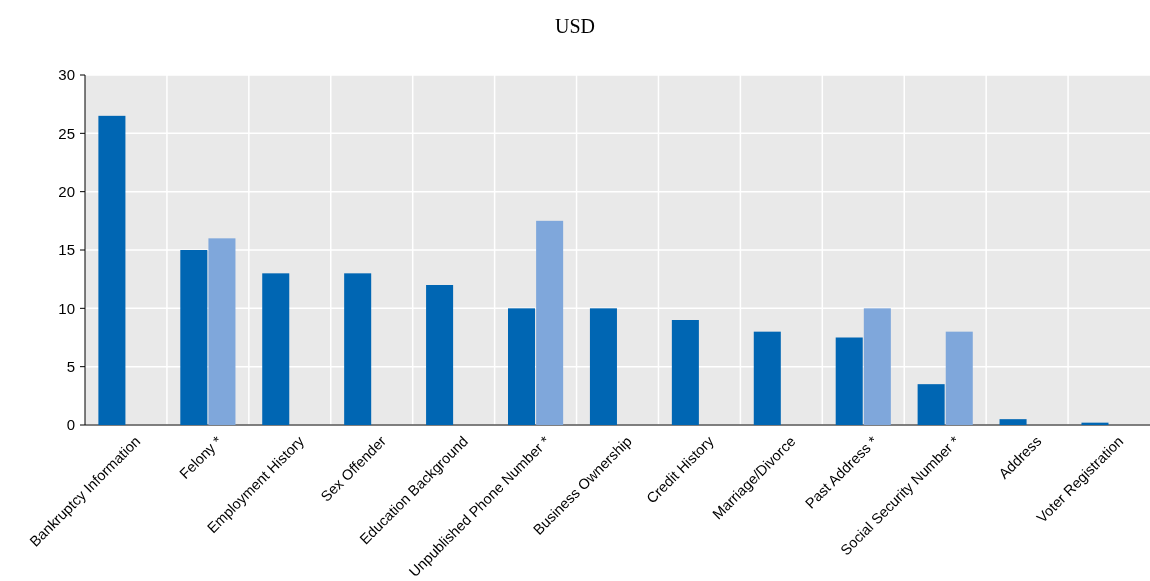  What do you see at coordinates (66, 308) in the screenshot?
I see `y-tick-label: 10` at bounding box center [66, 308].